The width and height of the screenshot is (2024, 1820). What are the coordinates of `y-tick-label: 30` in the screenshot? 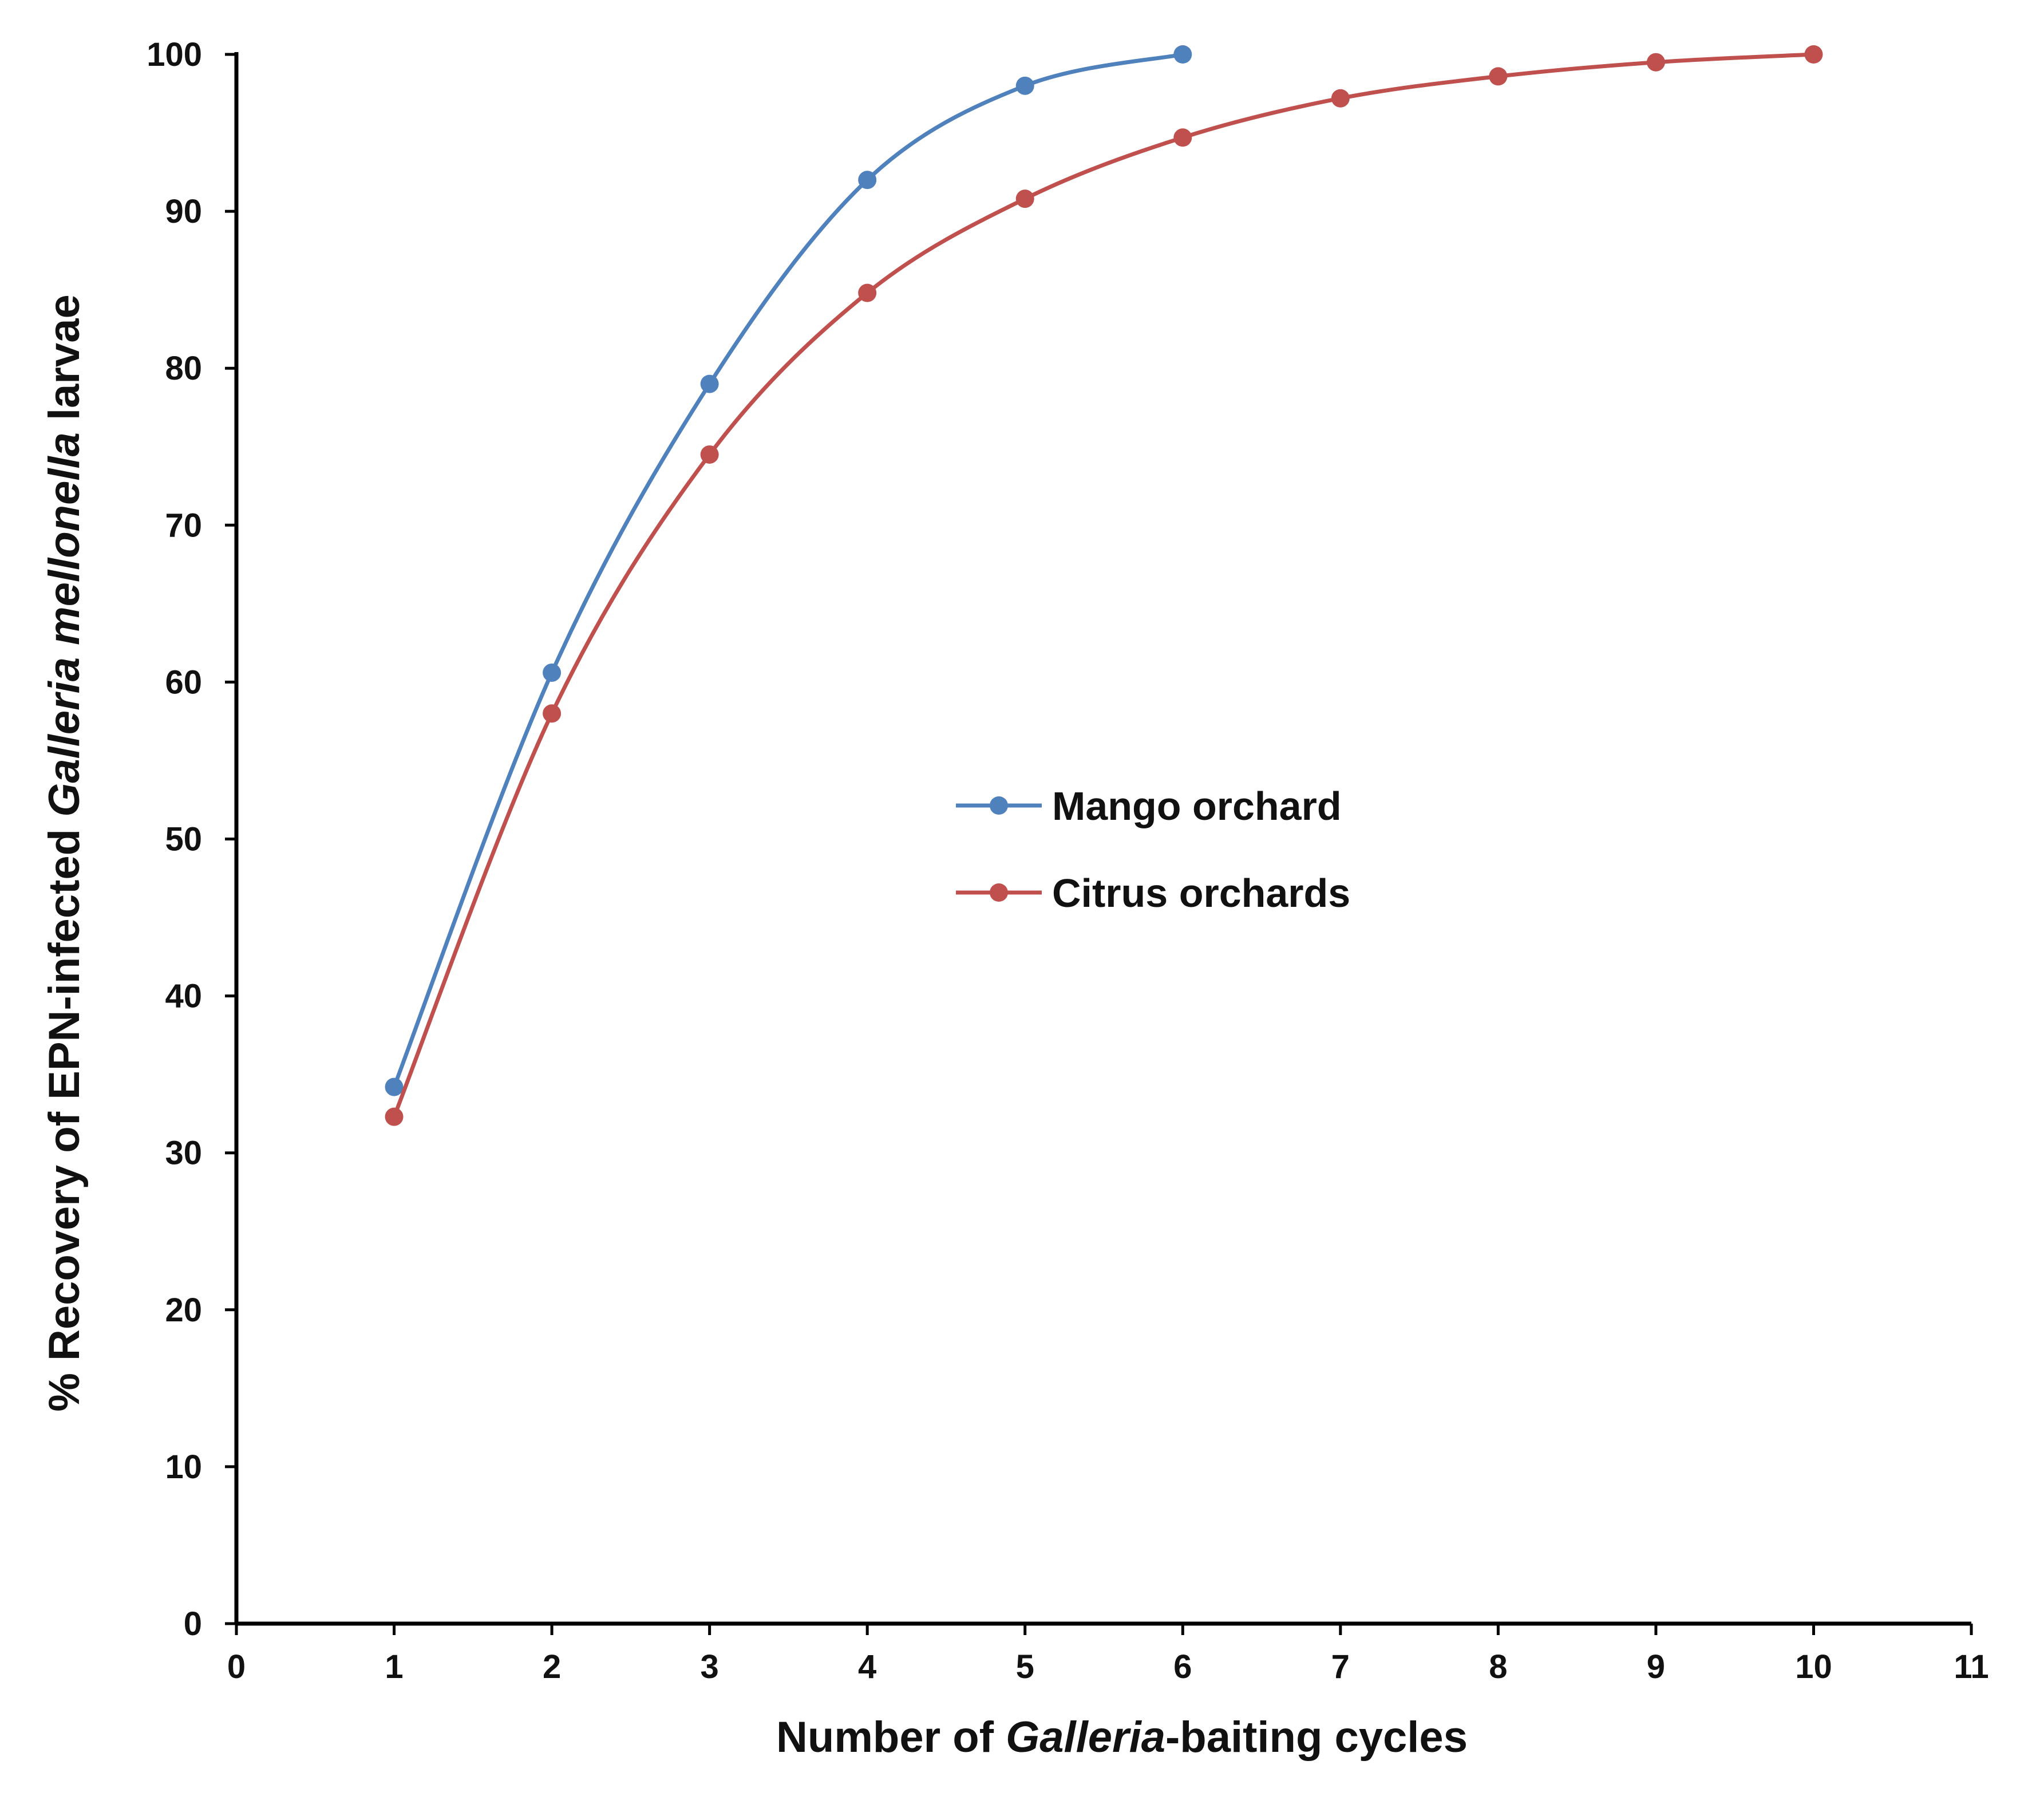 It's located at (183, 1153).